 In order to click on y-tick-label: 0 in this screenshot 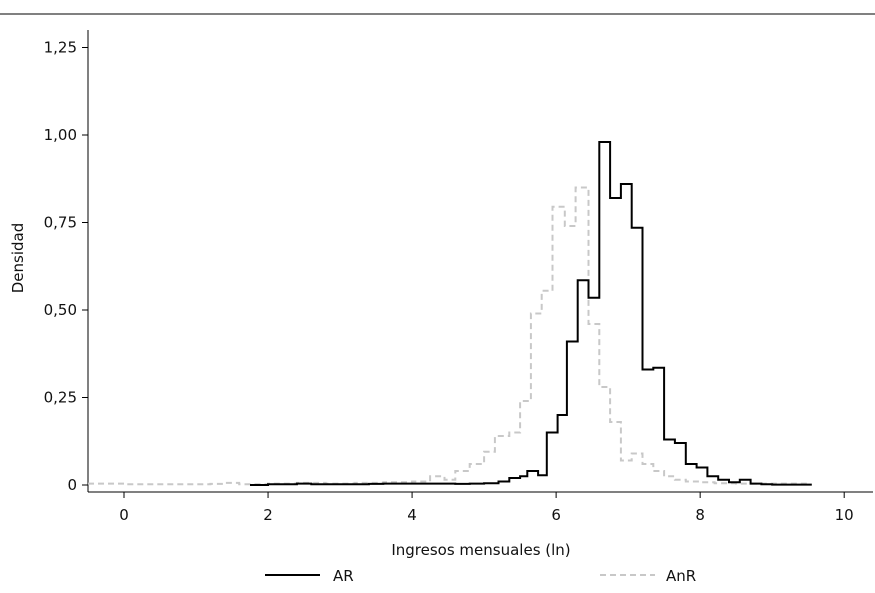, I will do `click(72, 485)`.